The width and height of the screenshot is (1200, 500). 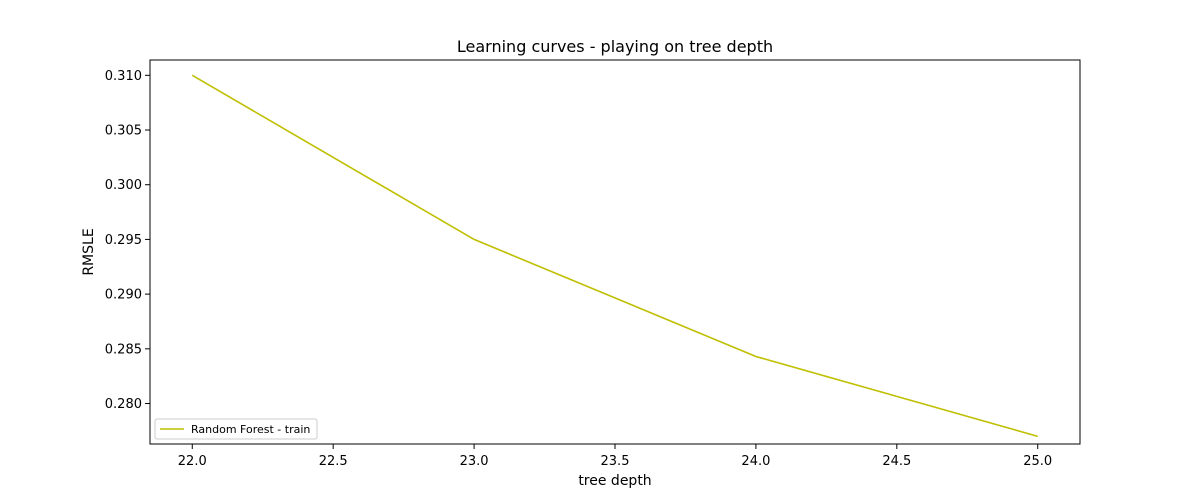 What do you see at coordinates (123, 404) in the screenshot?
I see `y-tick-label: 0.280` at bounding box center [123, 404].